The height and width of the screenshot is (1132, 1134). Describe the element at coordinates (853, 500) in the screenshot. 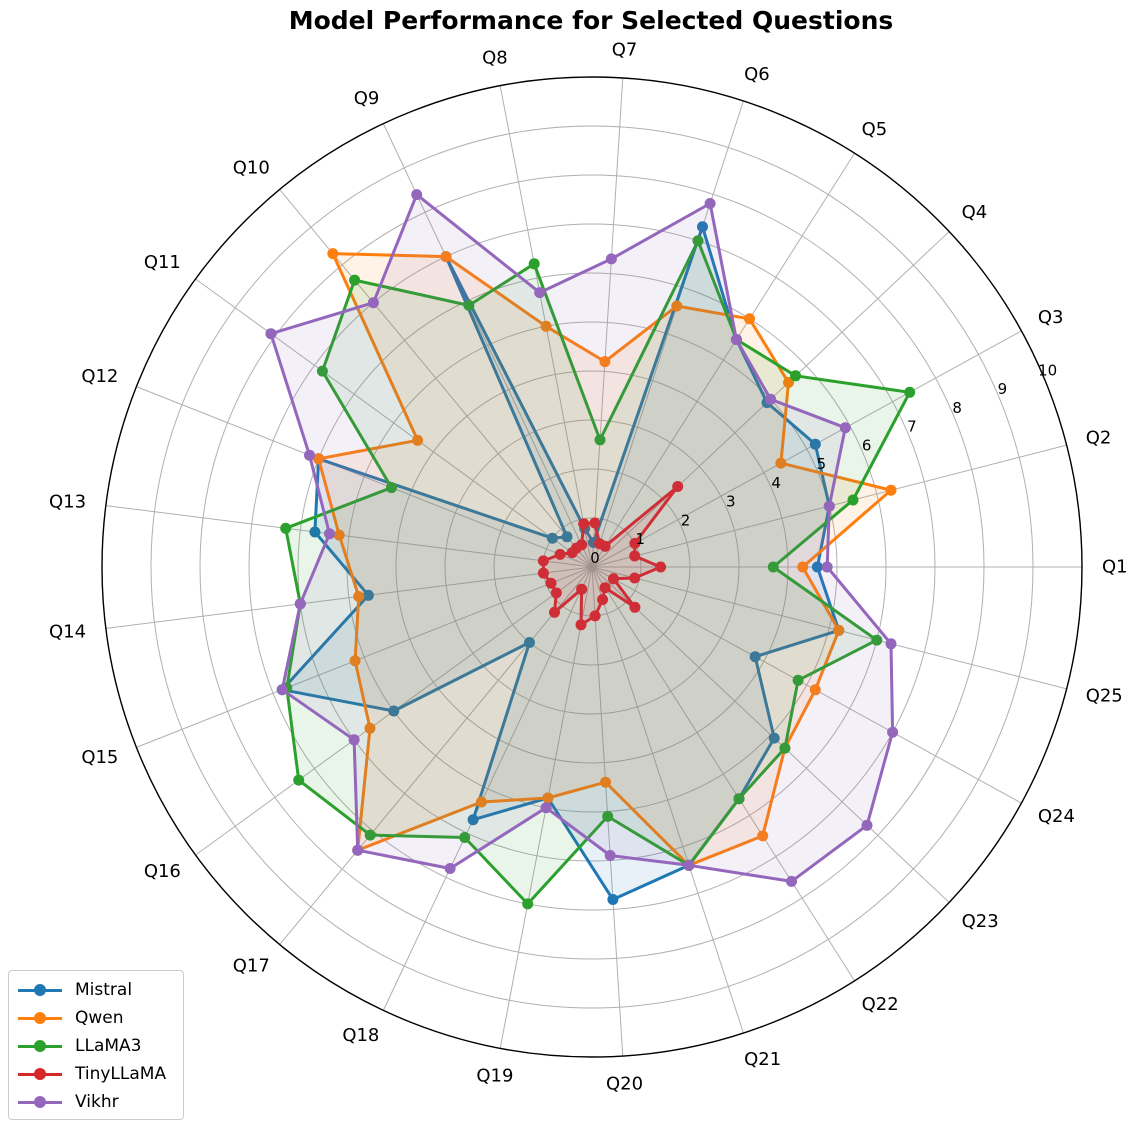

I see `point-llama3-q2` at that location.